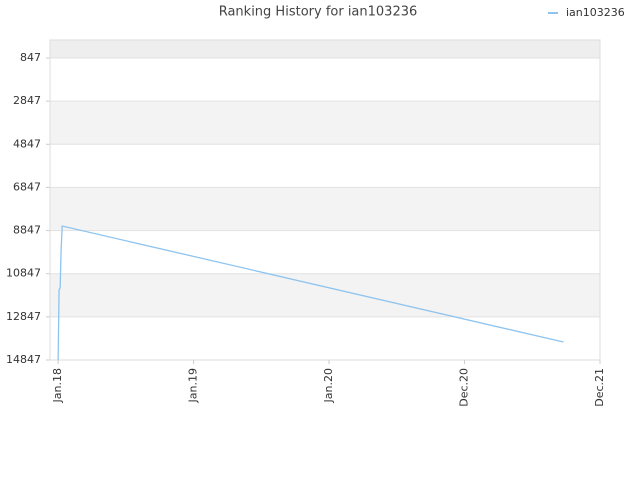 This screenshot has height=480, width=640. I want to click on y-tick-label: 6847, so click(27, 186).